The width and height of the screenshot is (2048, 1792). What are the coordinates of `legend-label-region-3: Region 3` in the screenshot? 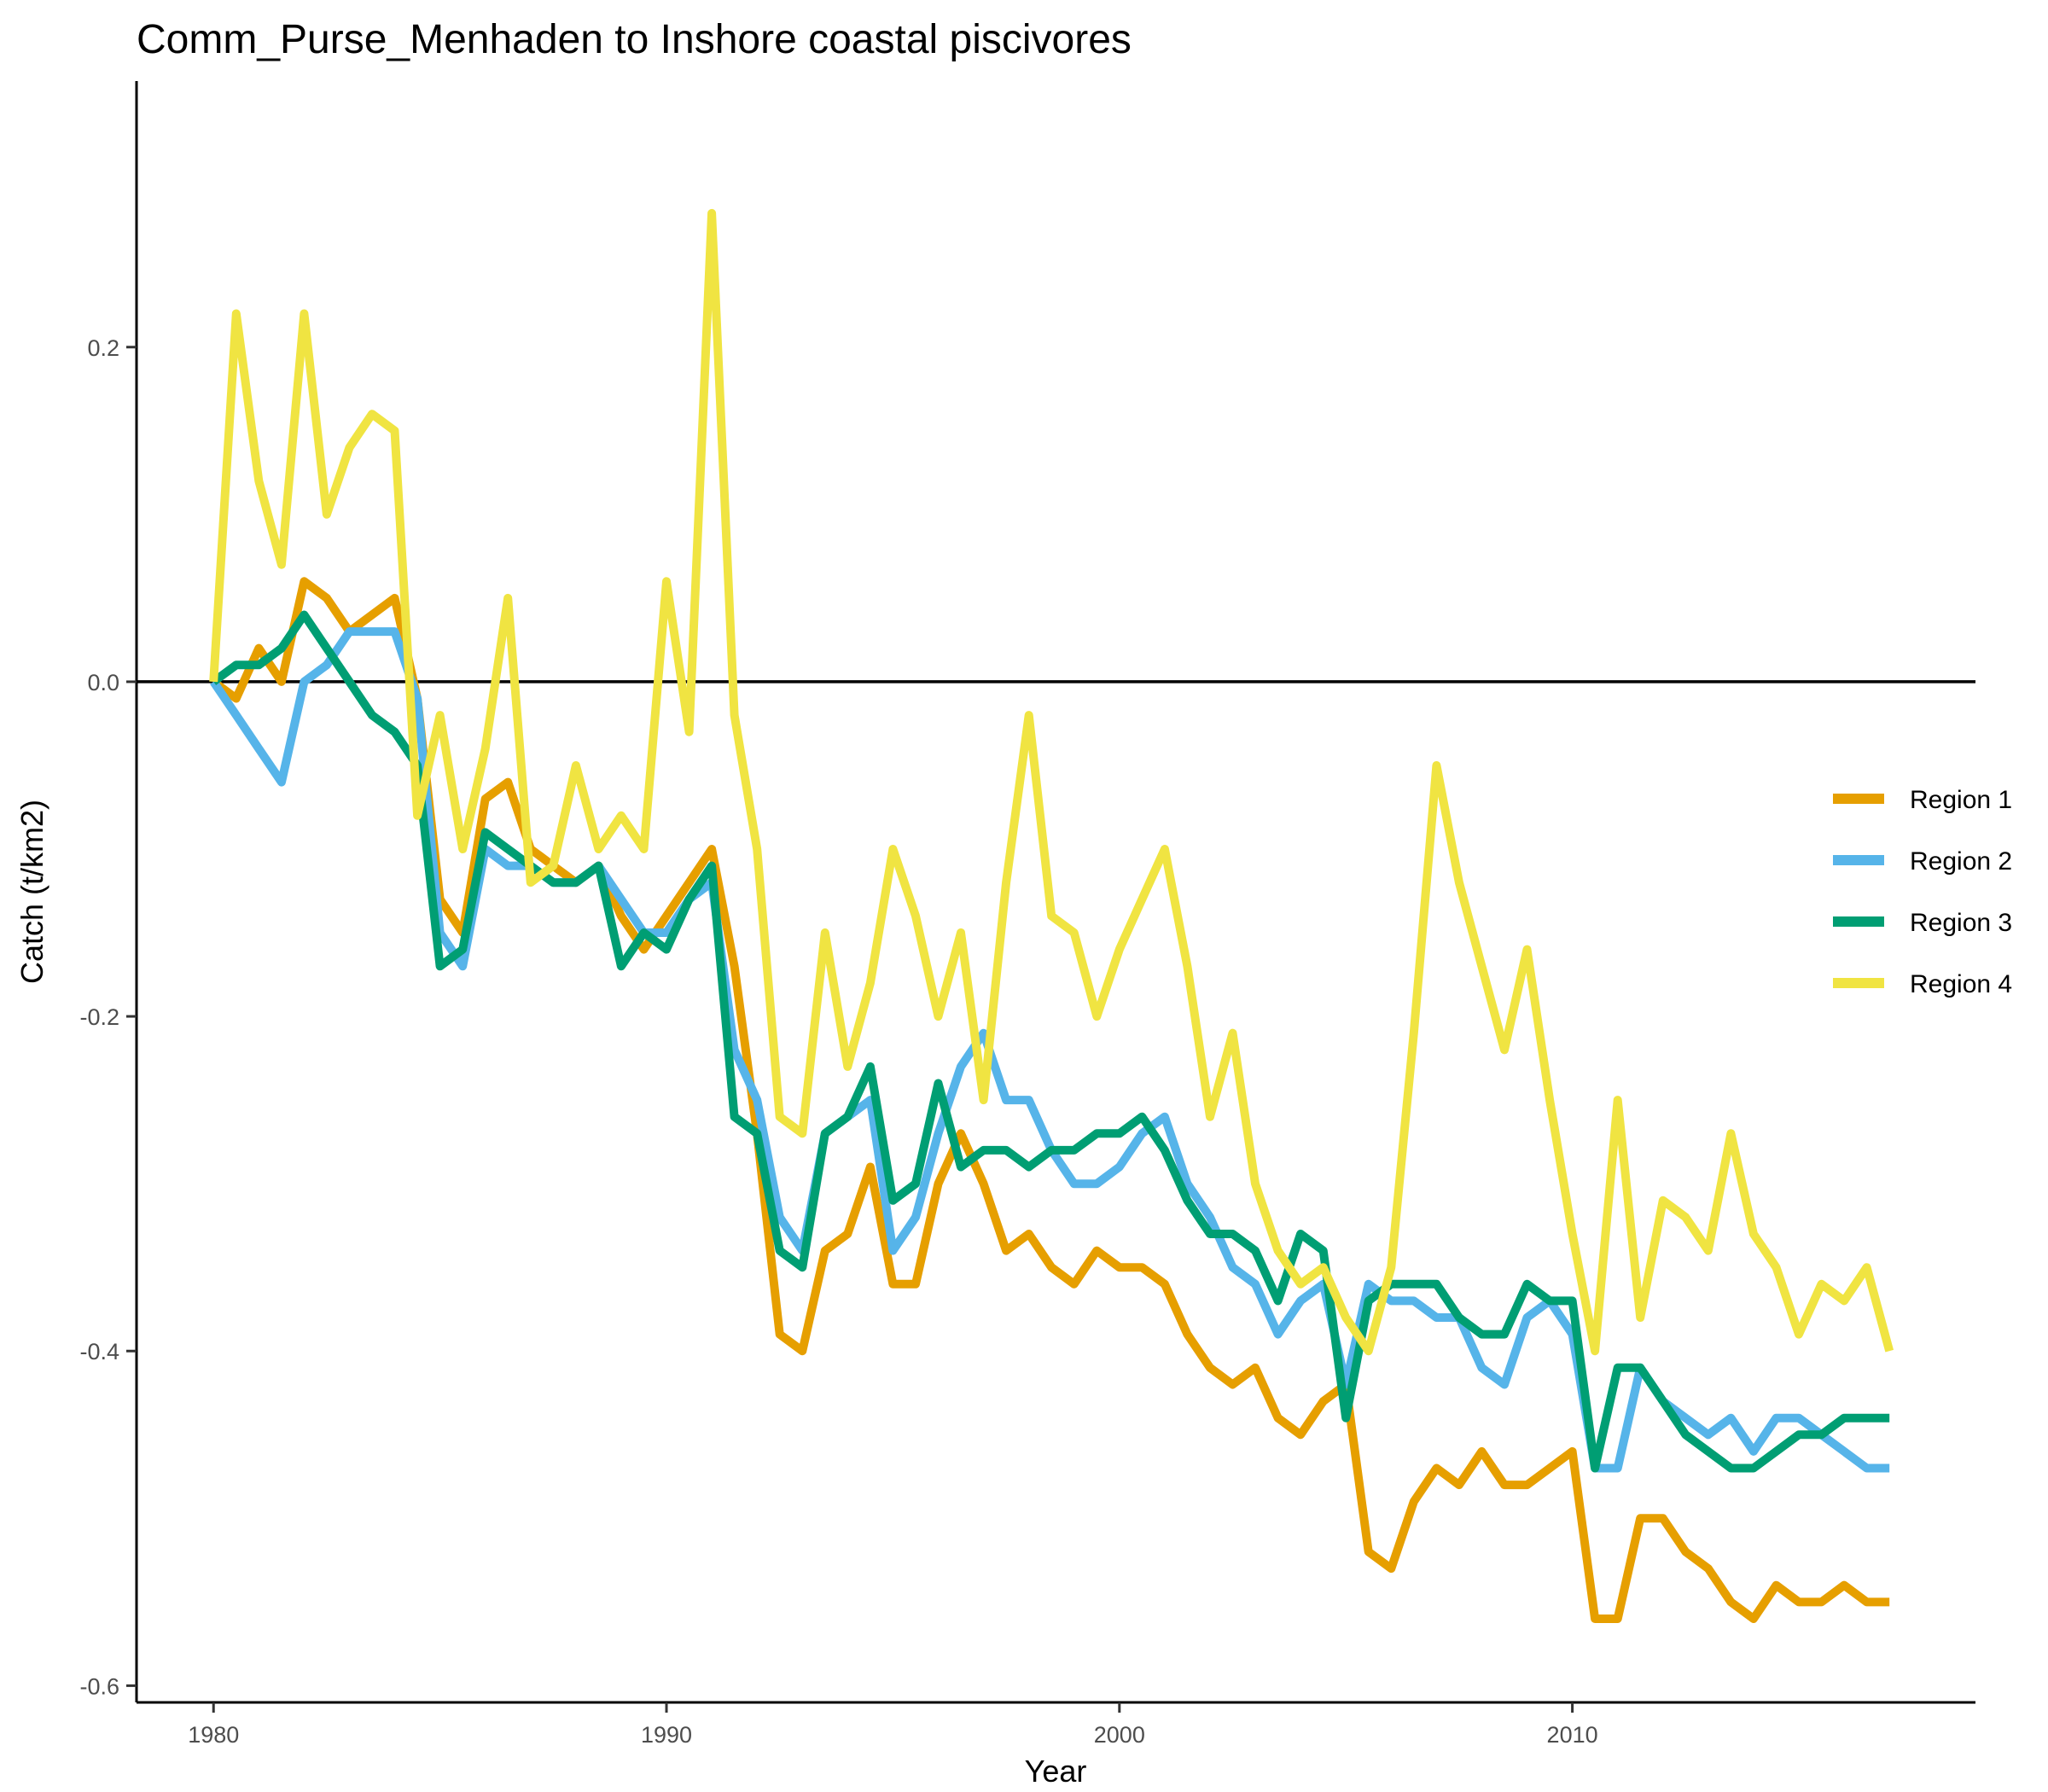 It's located at (1961, 923).